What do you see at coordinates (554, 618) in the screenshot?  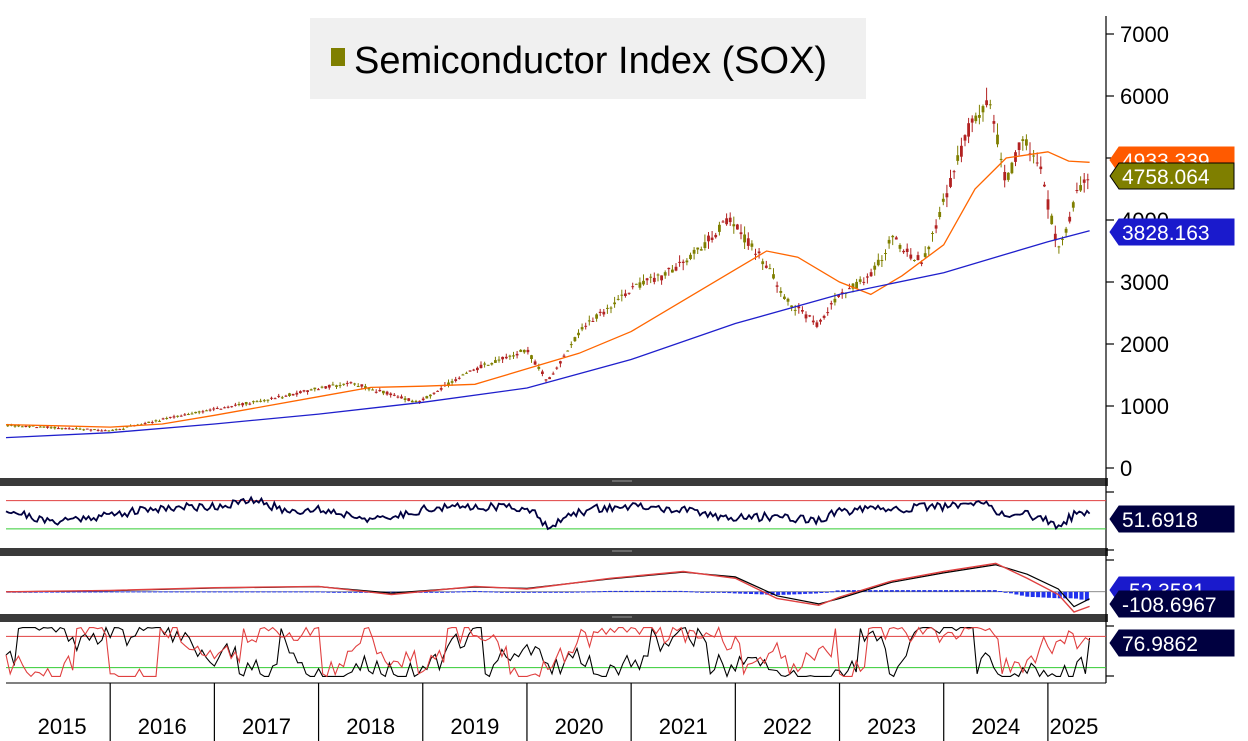 I see `panel-separator` at bounding box center [554, 618].